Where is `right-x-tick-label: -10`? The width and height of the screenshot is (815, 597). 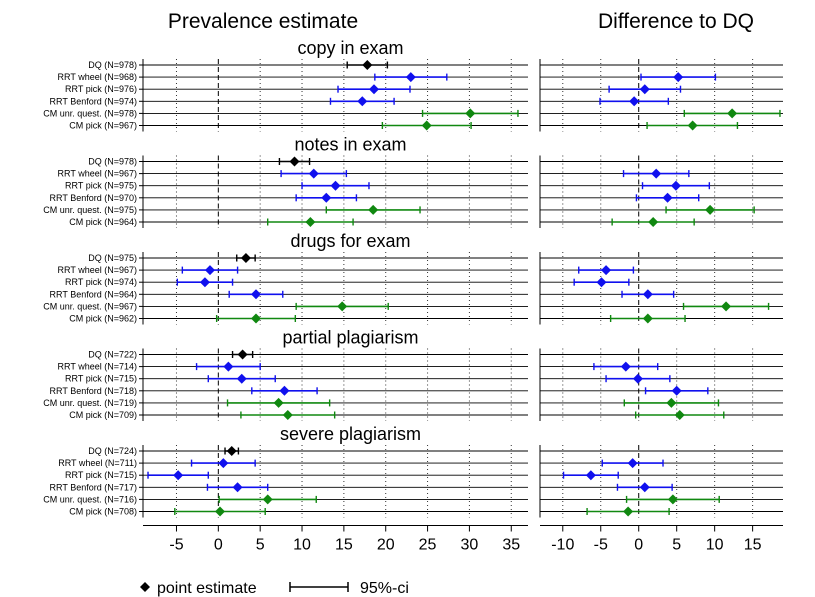 right-x-tick-label: -10 is located at coordinates (562, 545).